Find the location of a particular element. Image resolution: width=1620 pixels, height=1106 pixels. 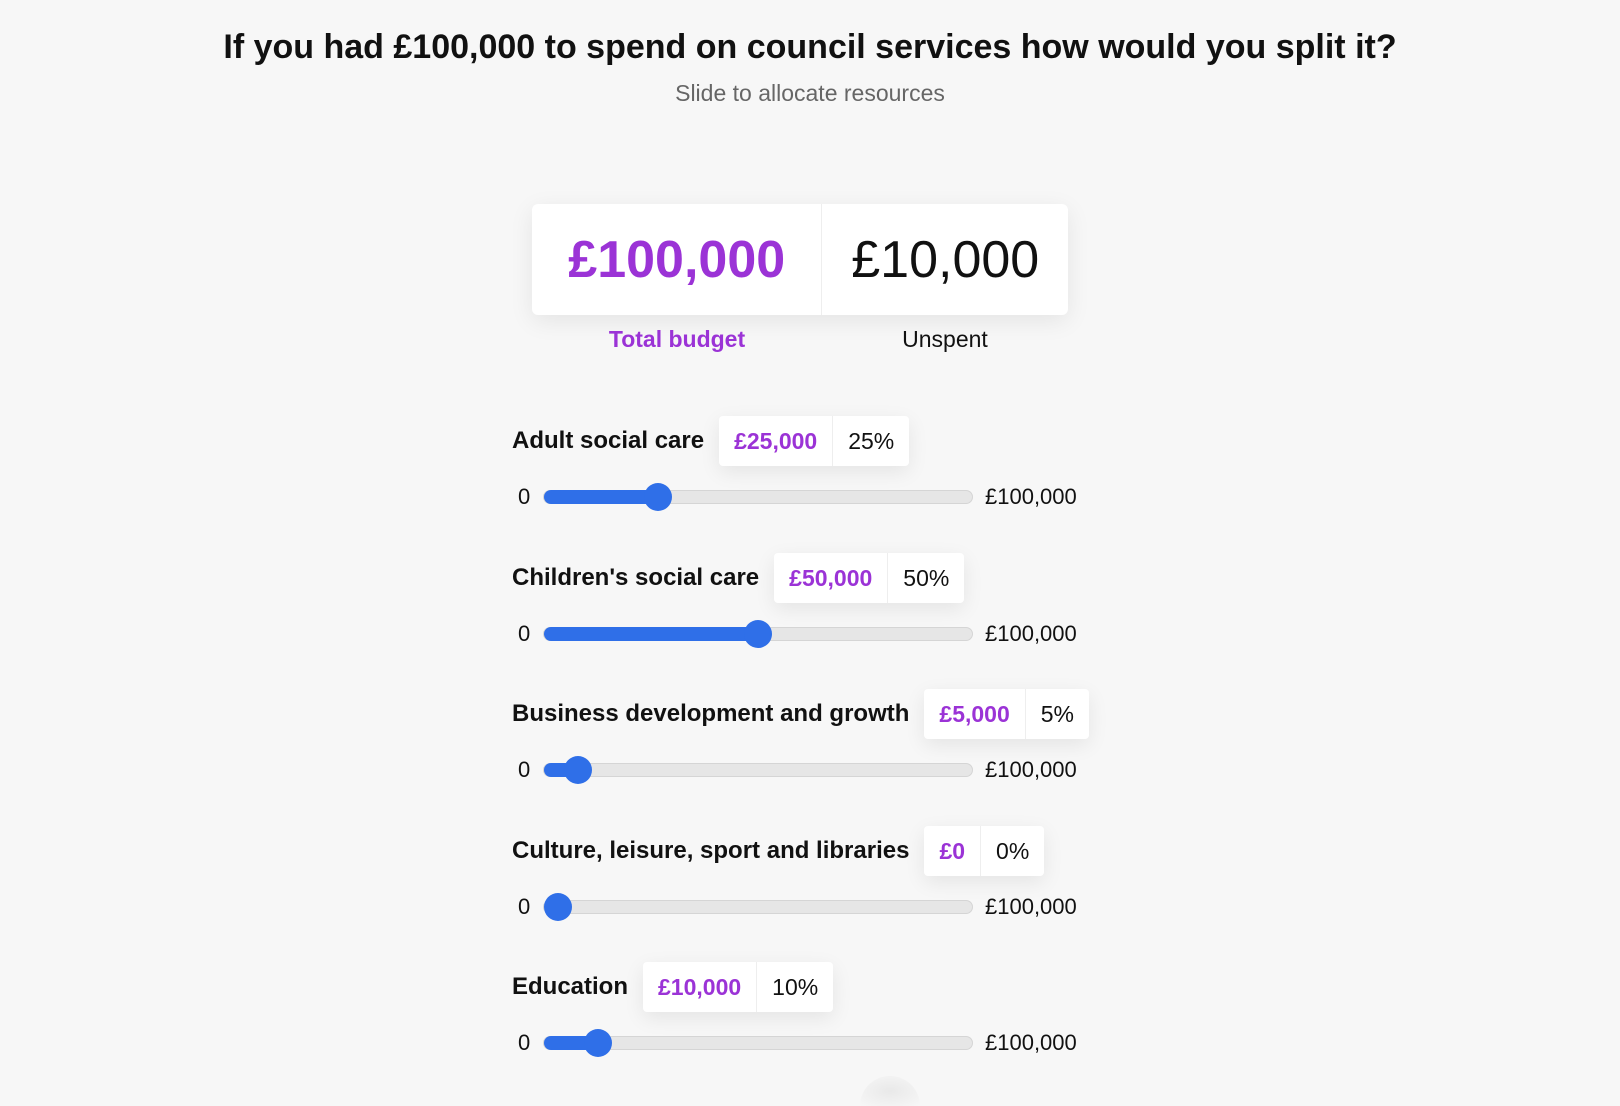

allocation-percent: 50% is located at coordinates (926, 577).